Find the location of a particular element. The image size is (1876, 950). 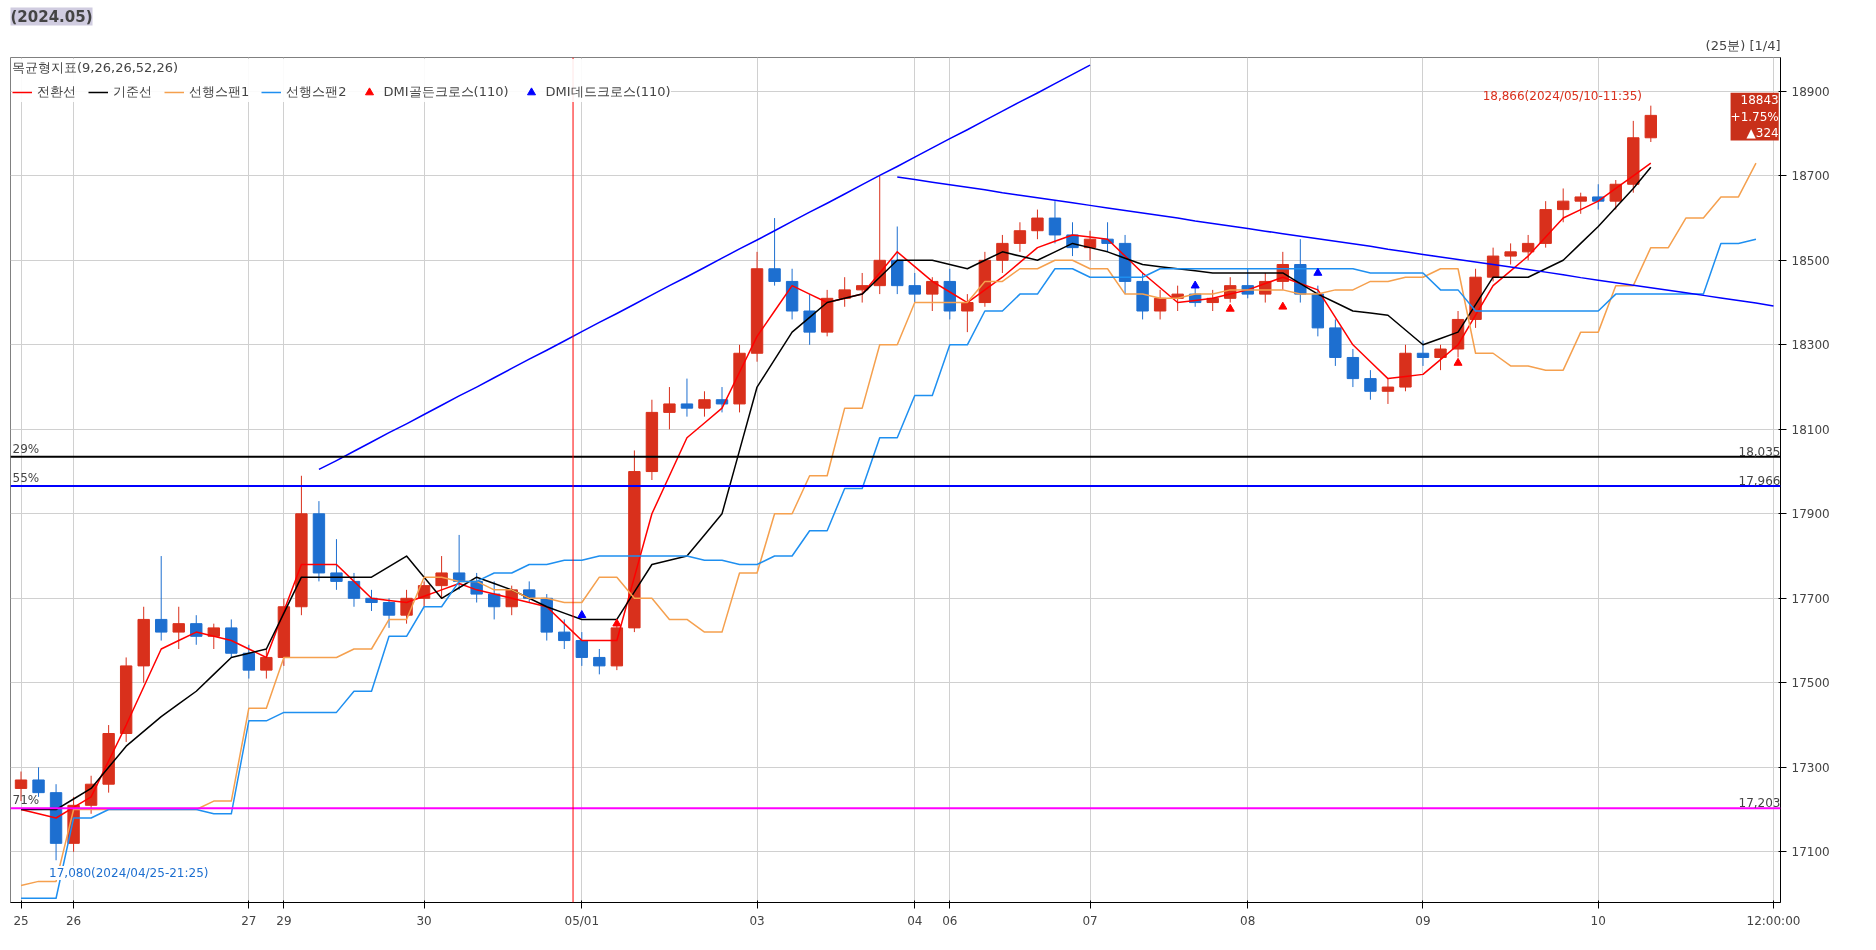

legend-title: 목균형지표(9,26,26,52,26) is located at coordinates (96, 68).